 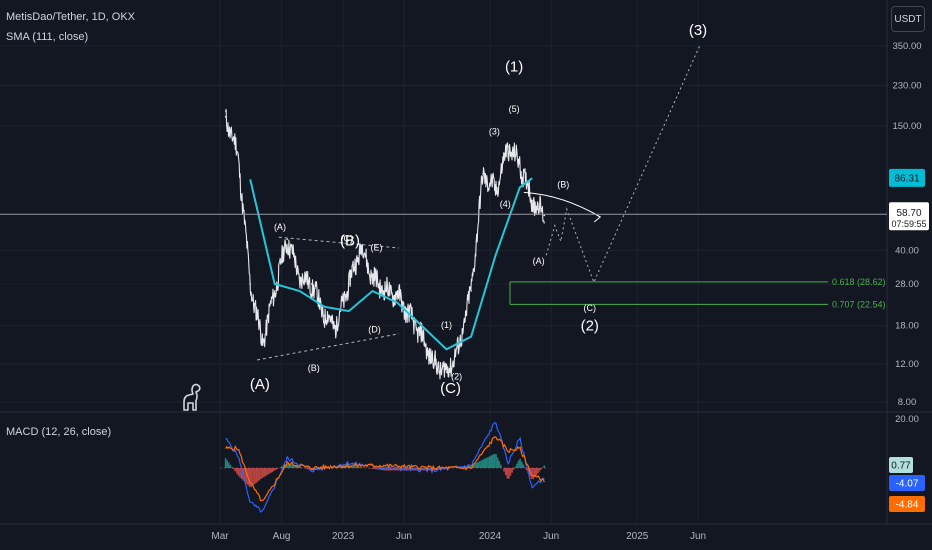 I want to click on wave-label-1-major: (1), so click(x=514, y=67).